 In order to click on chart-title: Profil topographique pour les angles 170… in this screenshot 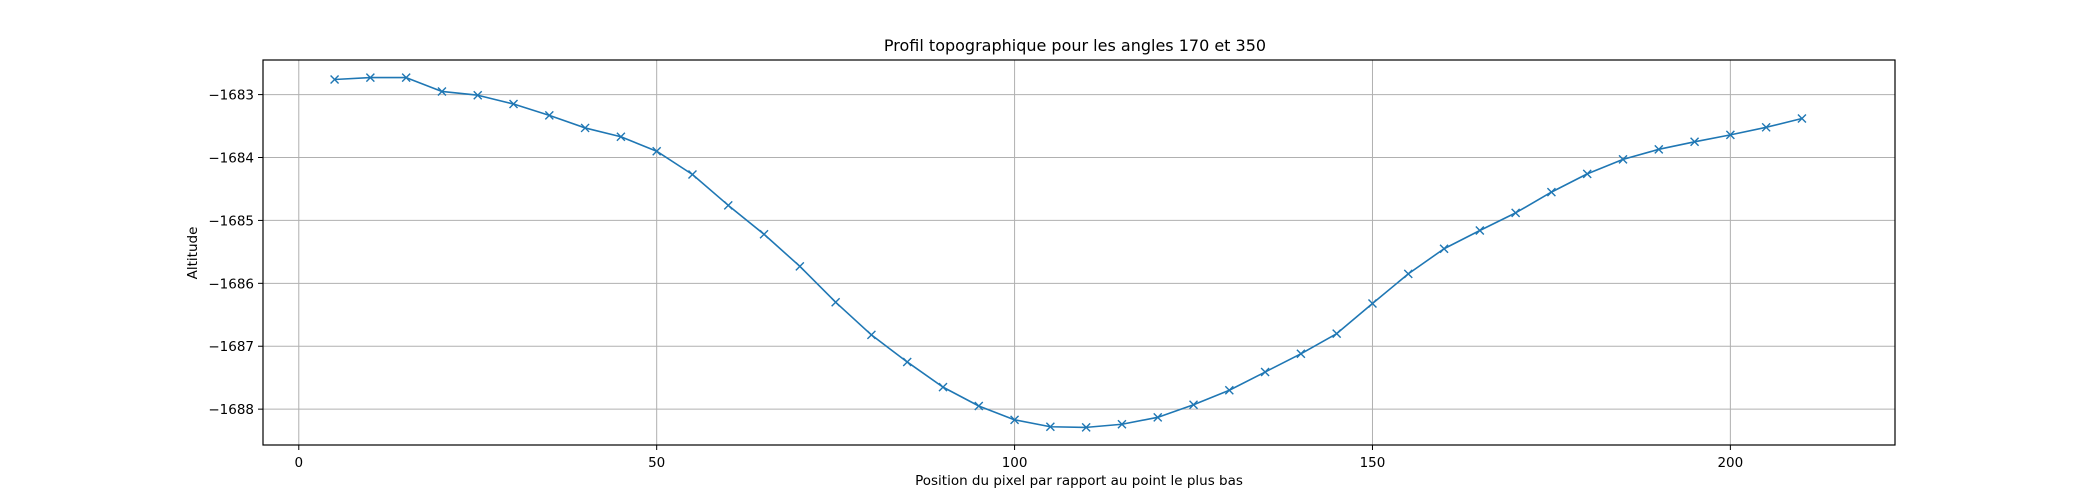, I will do `click(1075, 45)`.